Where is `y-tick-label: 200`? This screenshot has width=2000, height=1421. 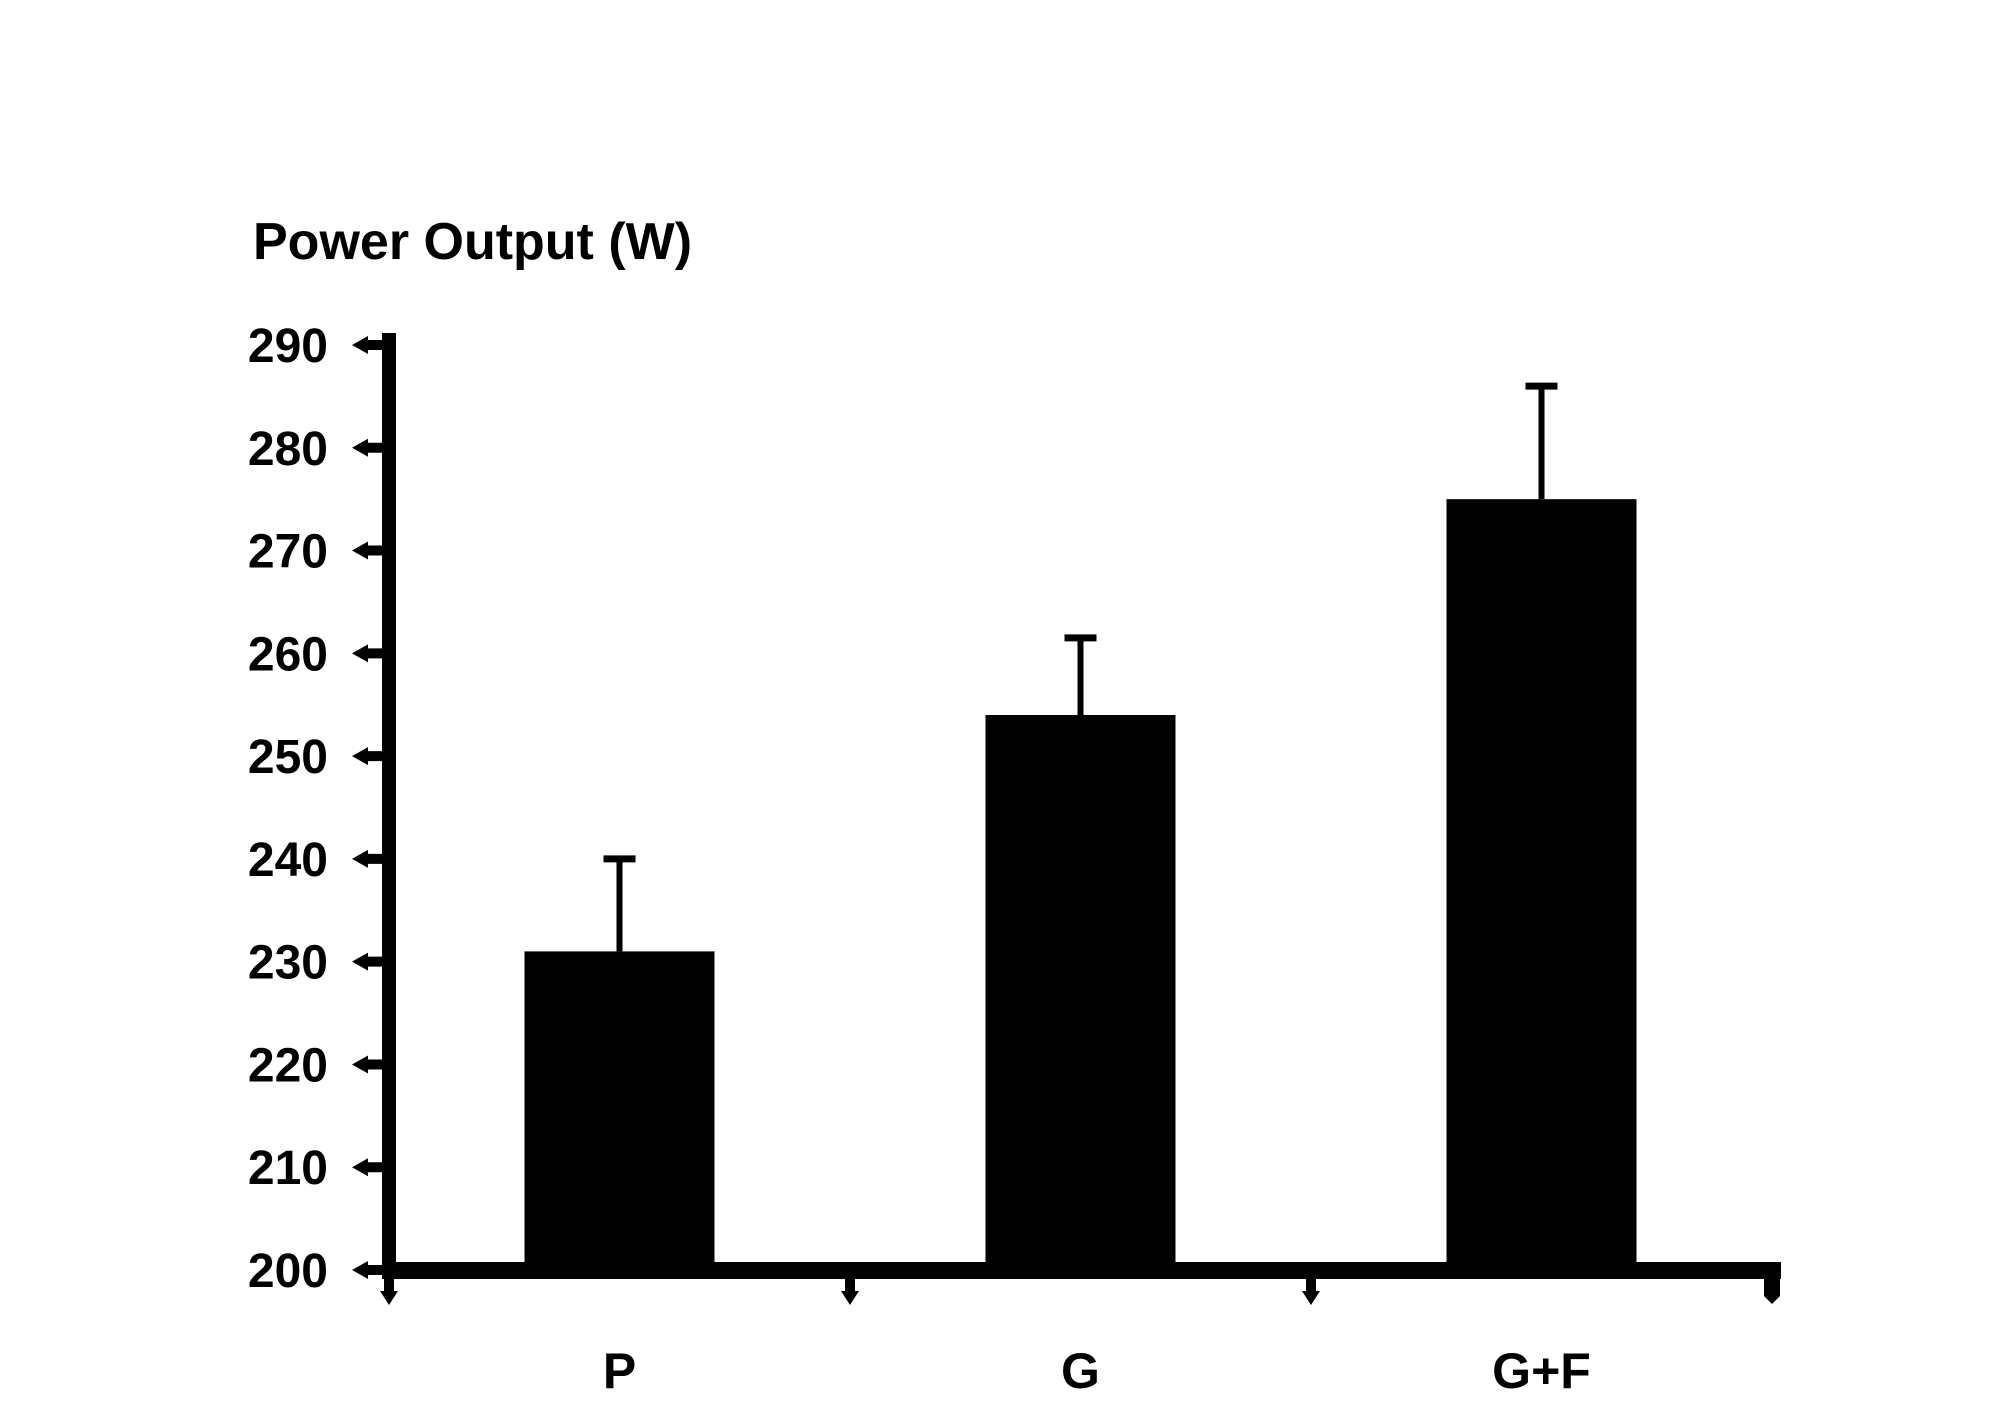
y-tick-label: 200 is located at coordinates (288, 1271).